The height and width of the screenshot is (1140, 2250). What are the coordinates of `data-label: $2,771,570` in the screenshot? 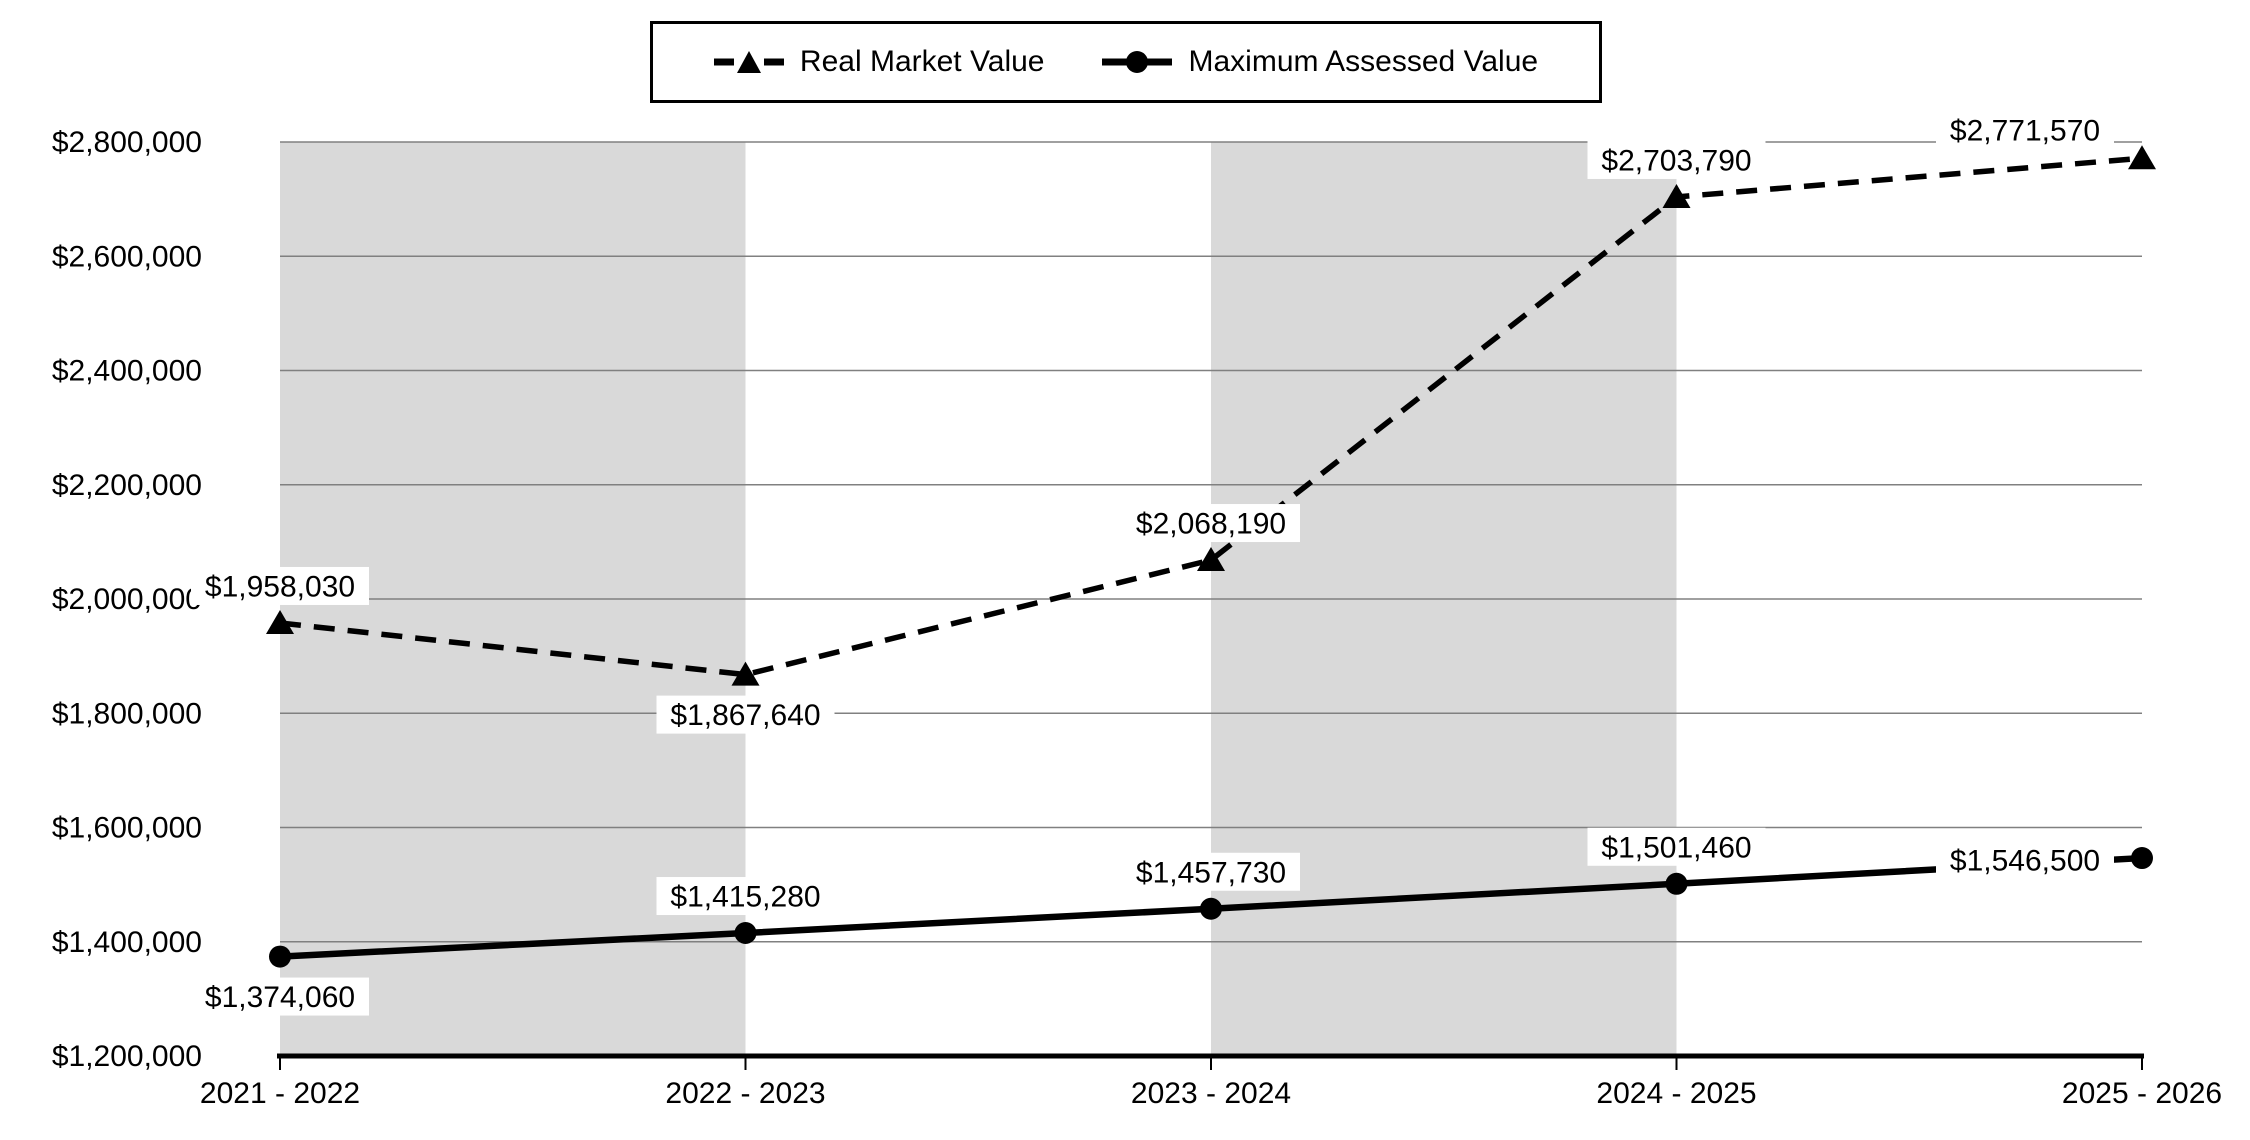 It's located at (2025, 131).